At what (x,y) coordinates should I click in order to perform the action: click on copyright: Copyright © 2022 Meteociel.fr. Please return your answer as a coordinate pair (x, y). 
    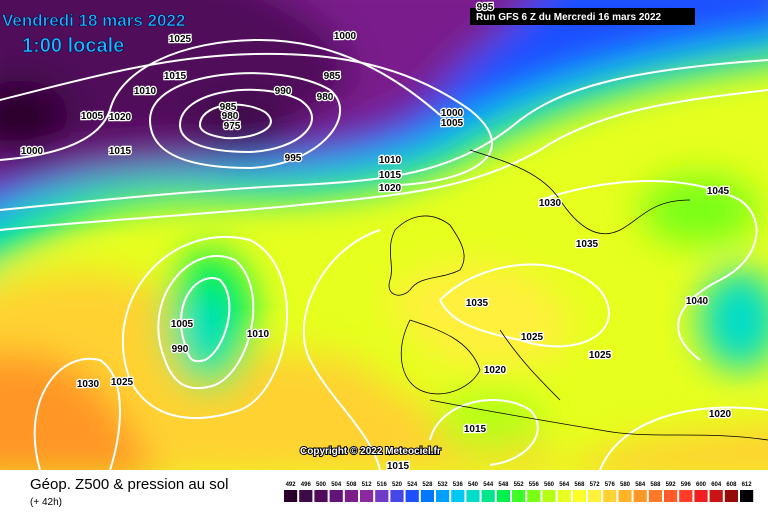
    Looking at the image, I should click on (370, 451).